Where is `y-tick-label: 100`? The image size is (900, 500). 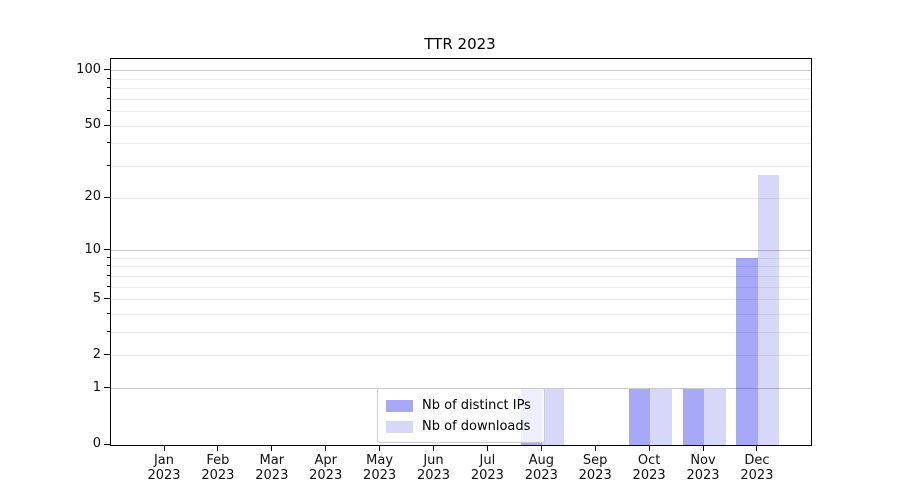 y-tick-label: 100 is located at coordinates (88, 69).